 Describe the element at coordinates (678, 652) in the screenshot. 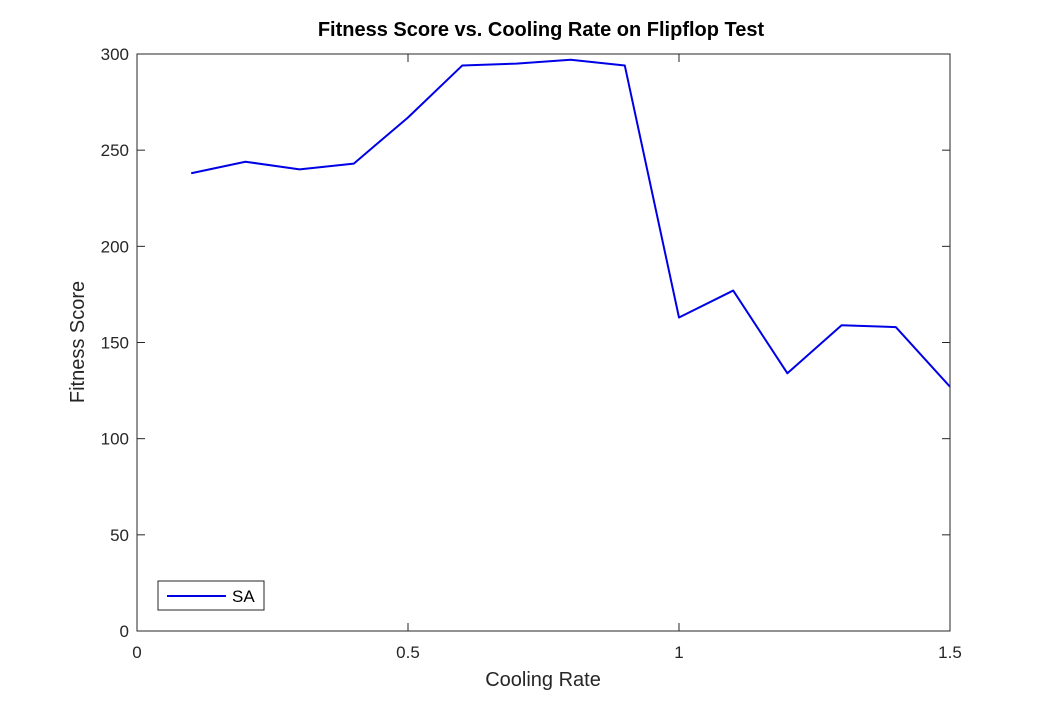

I see `x-tick-label: 1` at that location.